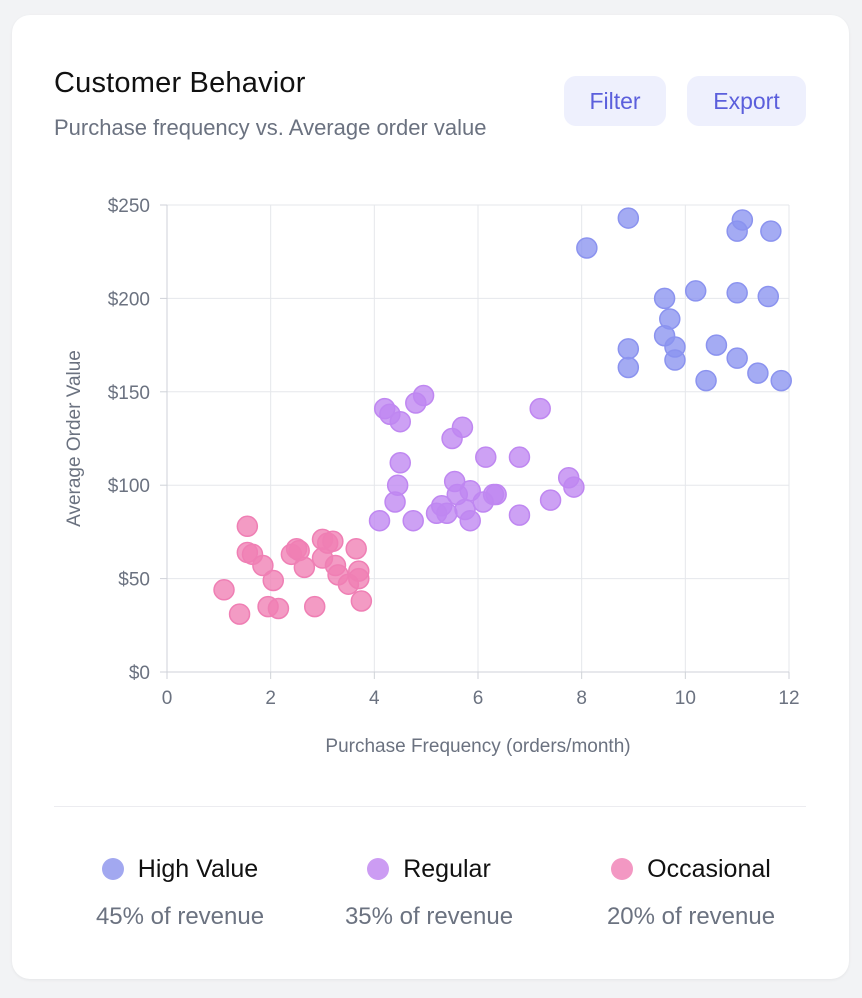  What do you see at coordinates (129, 393) in the screenshot?
I see `y-tick-label: $150` at bounding box center [129, 393].